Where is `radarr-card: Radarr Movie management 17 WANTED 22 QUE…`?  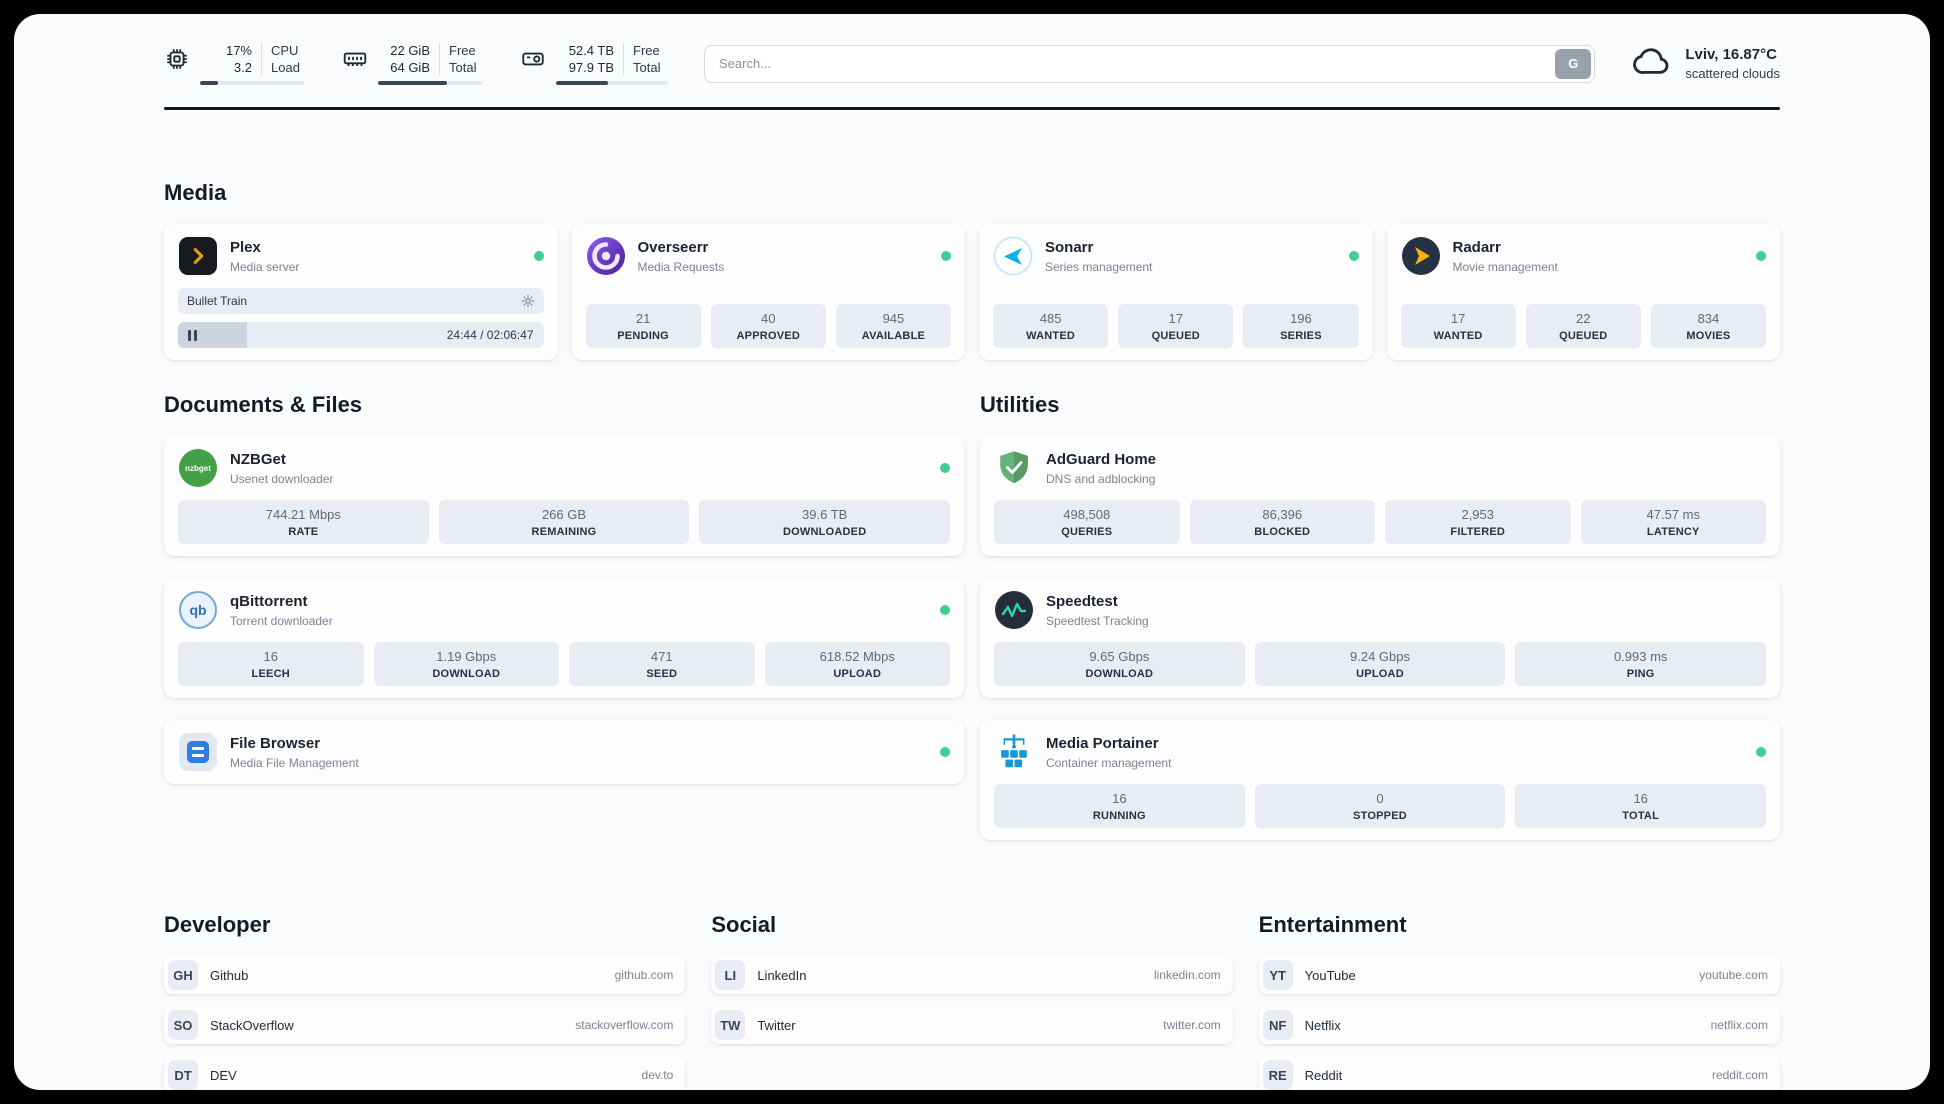
radarr-card: Radarr Movie management 17 WANTED 22 QUE… is located at coordinates (1583, 292).